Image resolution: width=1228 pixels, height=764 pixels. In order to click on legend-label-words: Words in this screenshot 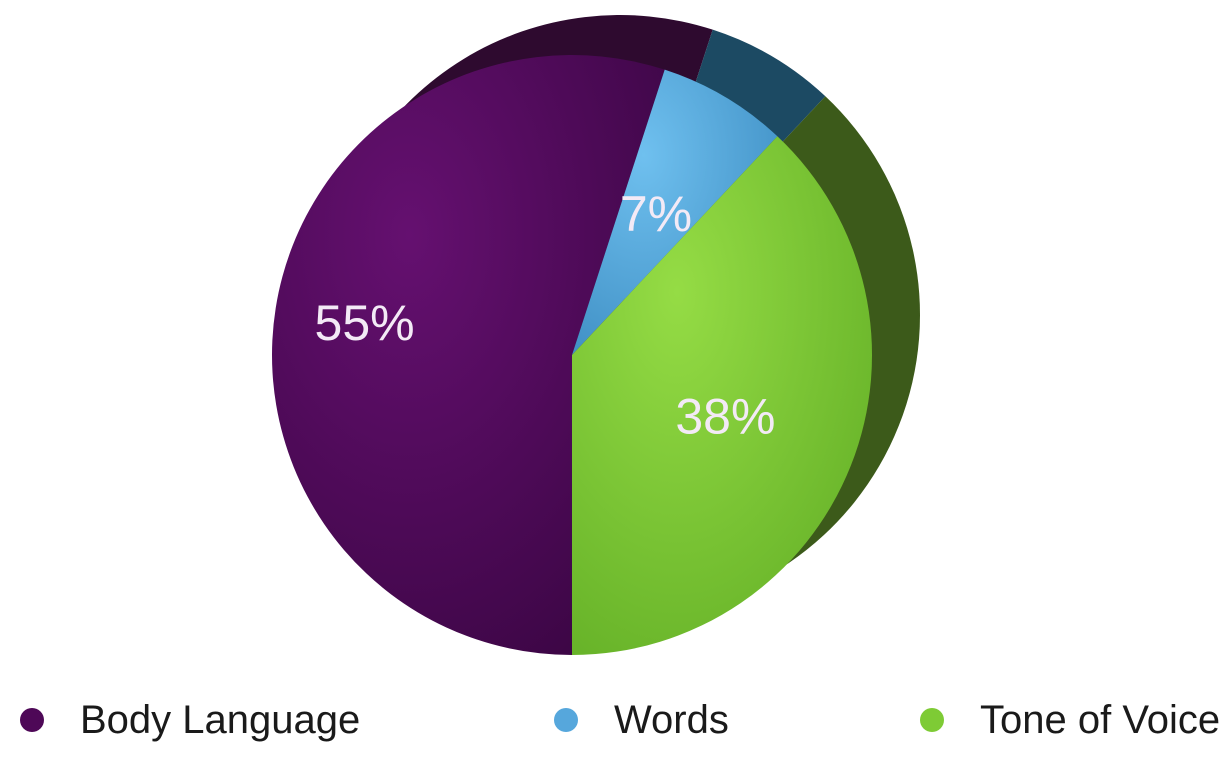, I will do `click(671, 719)`.